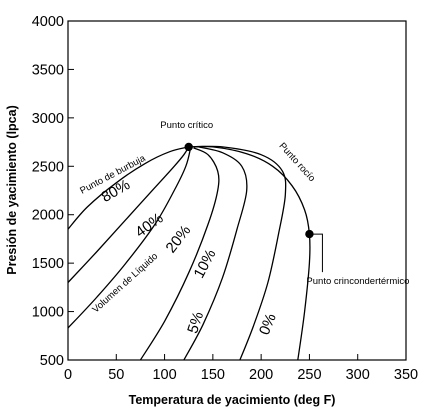  What do you see at coordinates (48, 313) in the screenshot?
I see `y-tick-label-1: 1000` at bounding box center [48, 313].